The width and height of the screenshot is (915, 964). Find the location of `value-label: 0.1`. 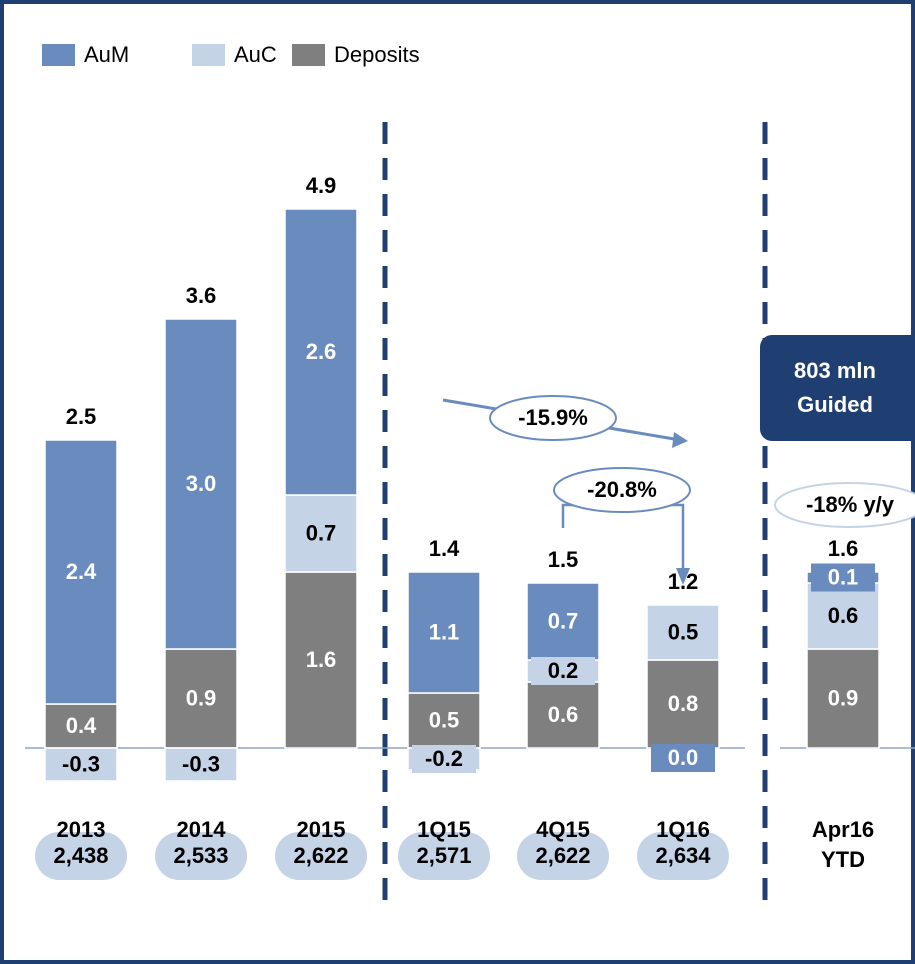

value-label: 0.1 is located at coordinates (843, 576).